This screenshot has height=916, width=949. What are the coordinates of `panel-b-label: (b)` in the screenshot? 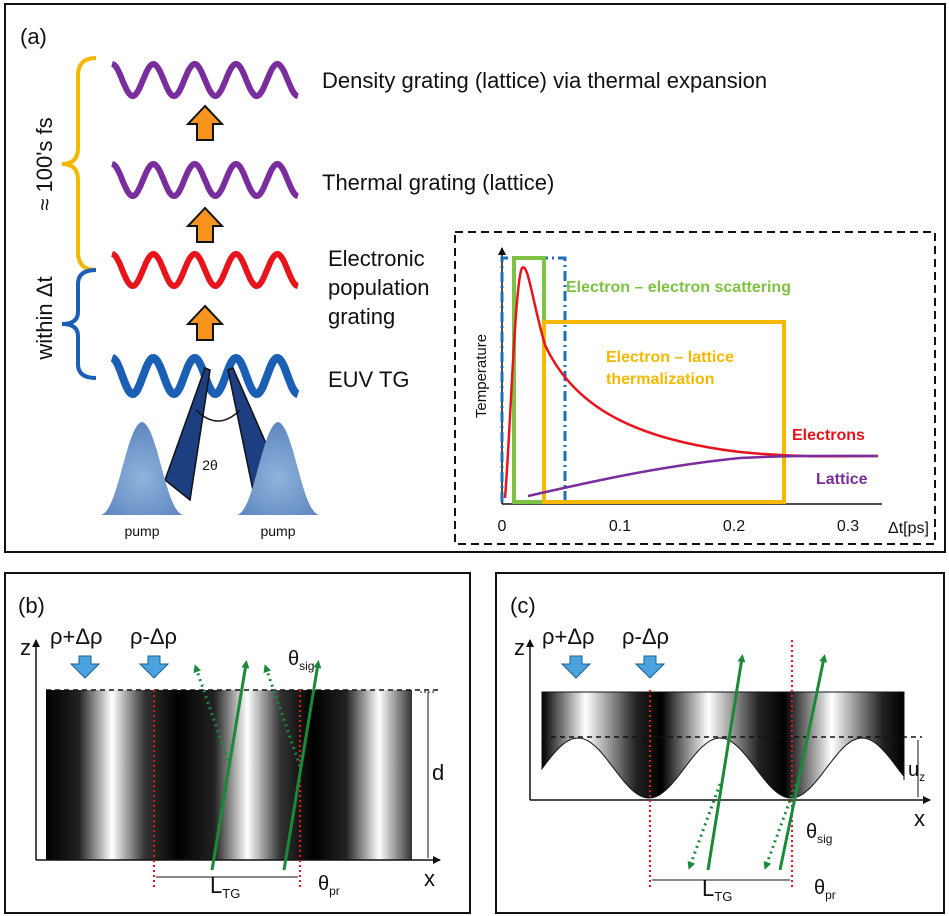 It's located at (31, 605).